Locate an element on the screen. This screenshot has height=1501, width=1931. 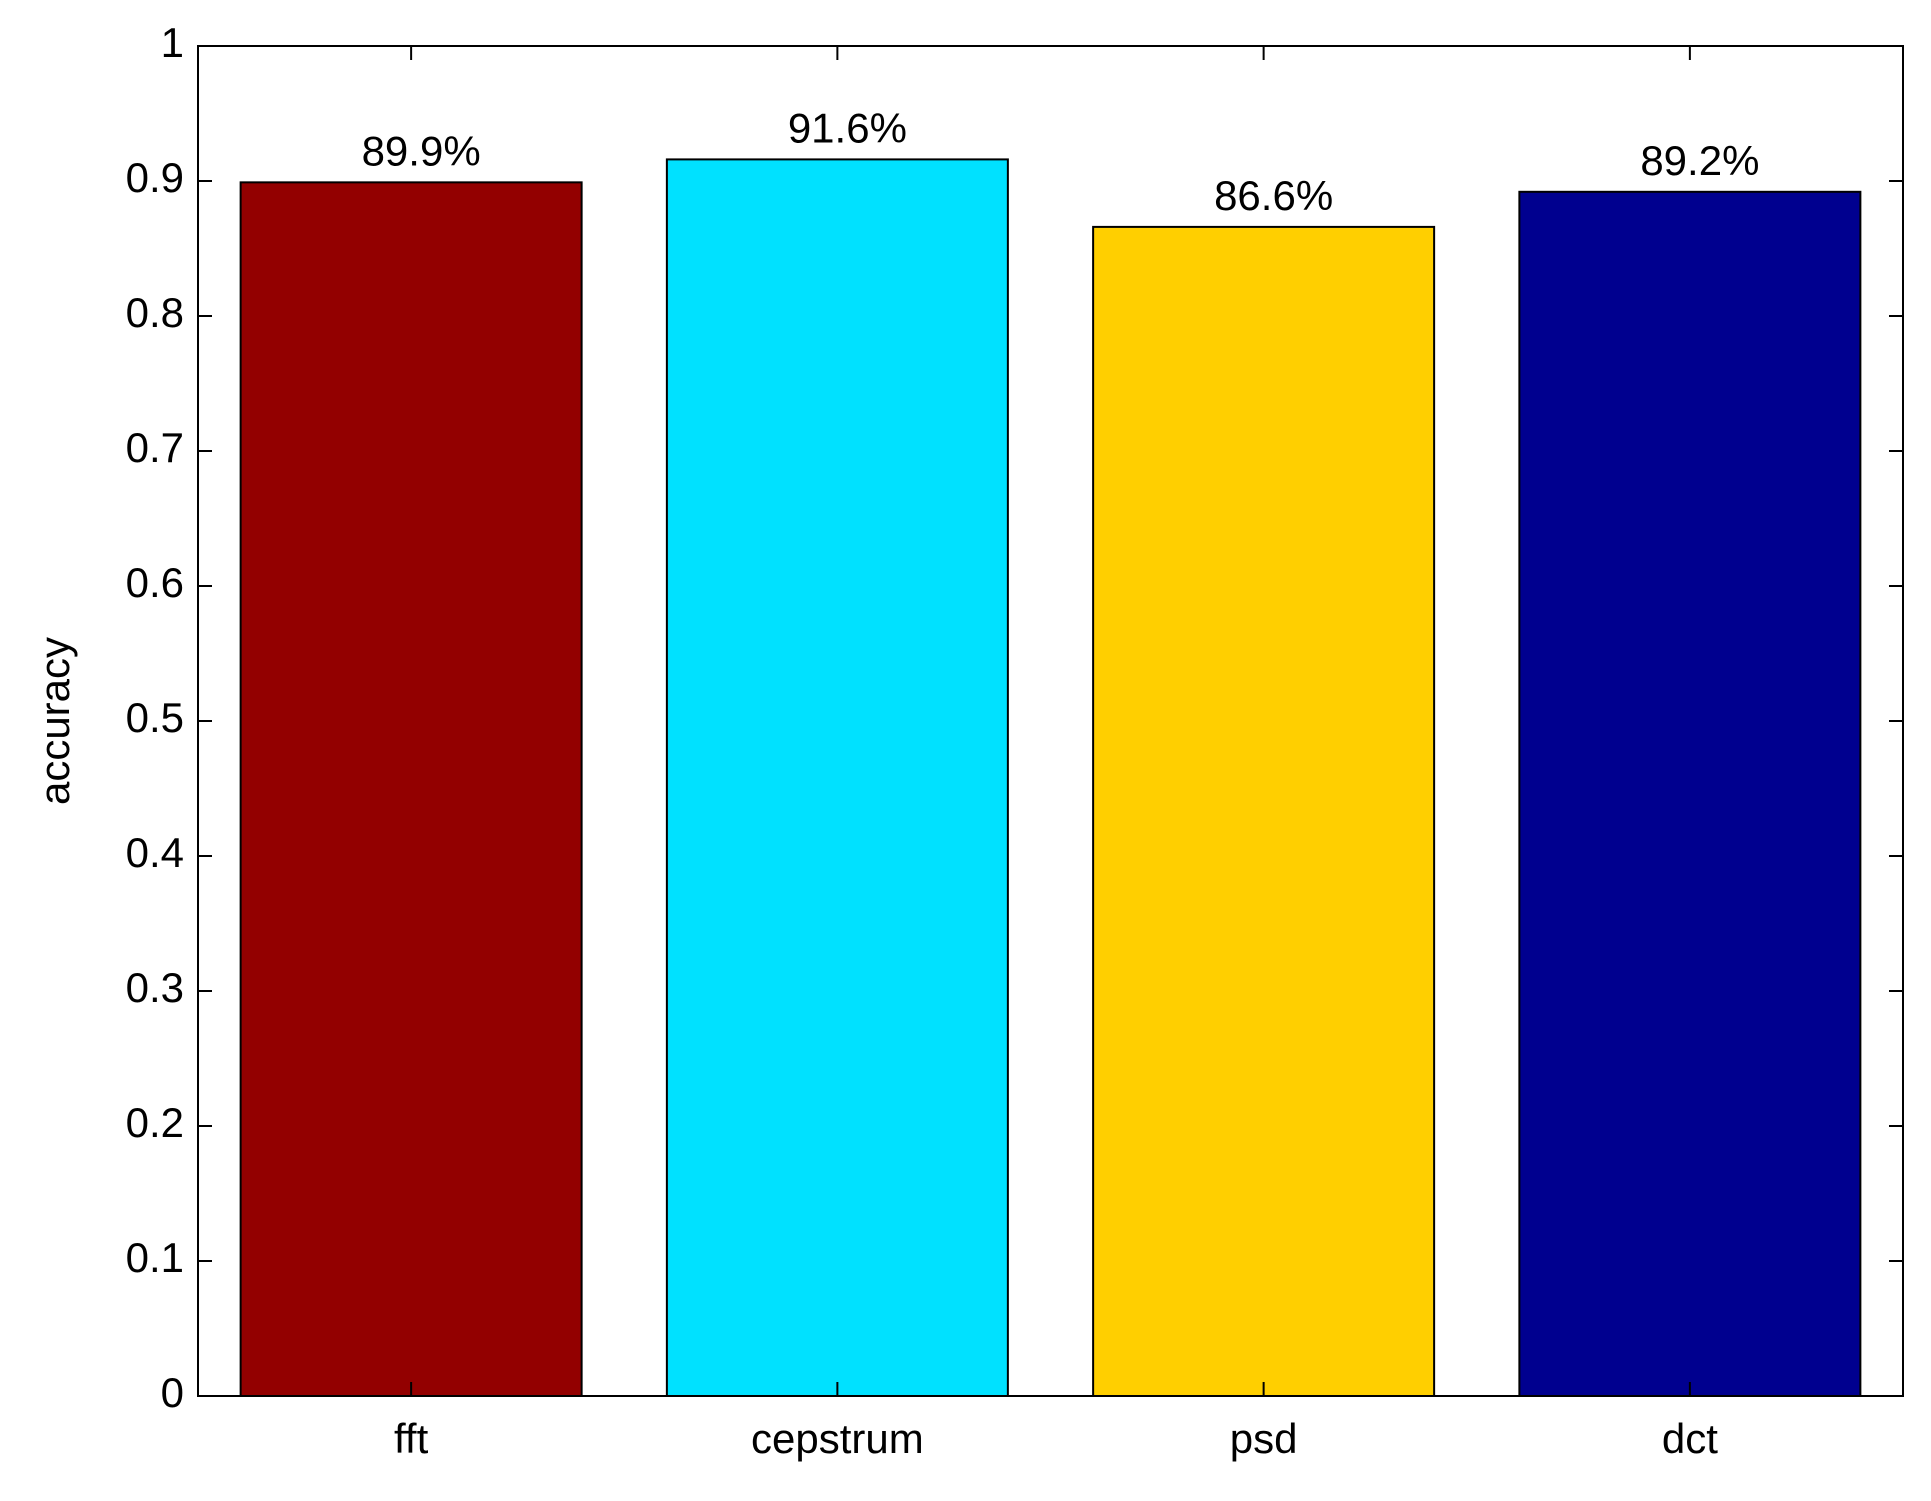
y-tick-label: 0.3 is located at coordinates (155, 987).